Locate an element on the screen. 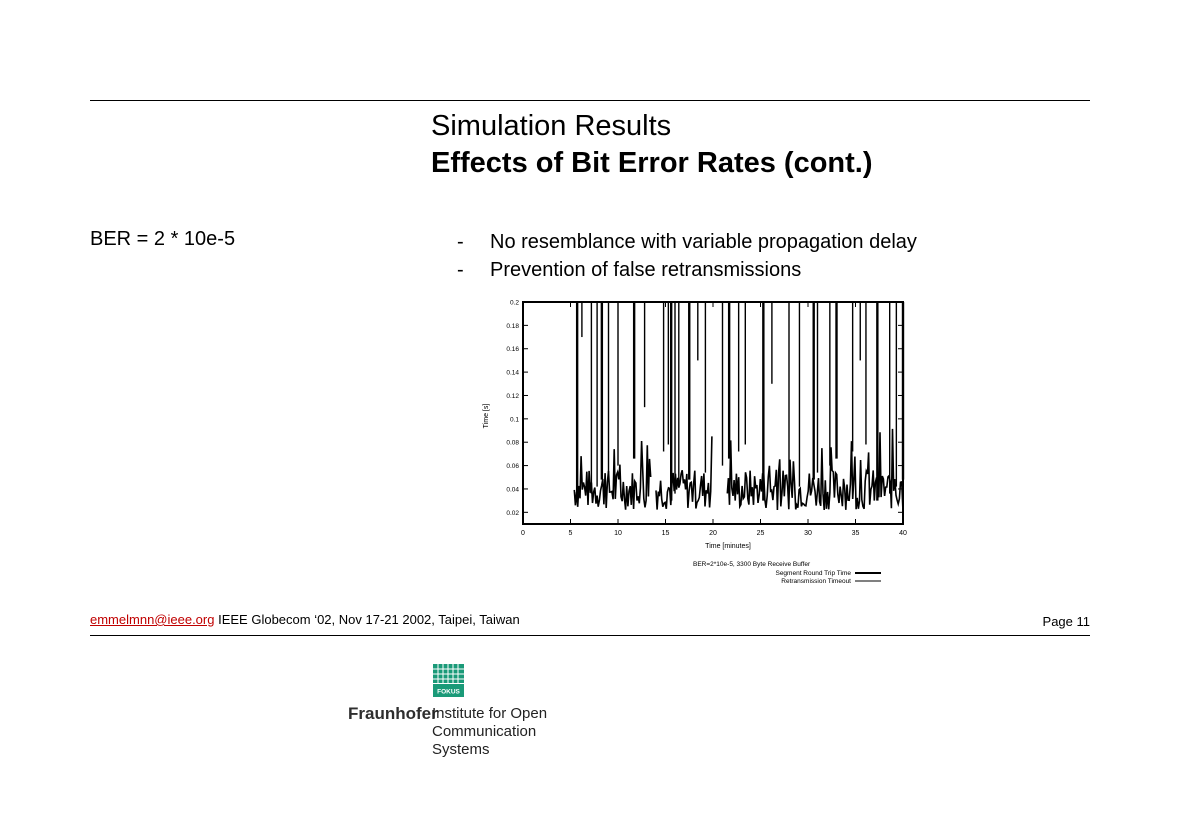 The image size is (1188, 840). slide-subtitle: Effects of Bit Error Rates (cont.) is located at coordinates (652, 163).